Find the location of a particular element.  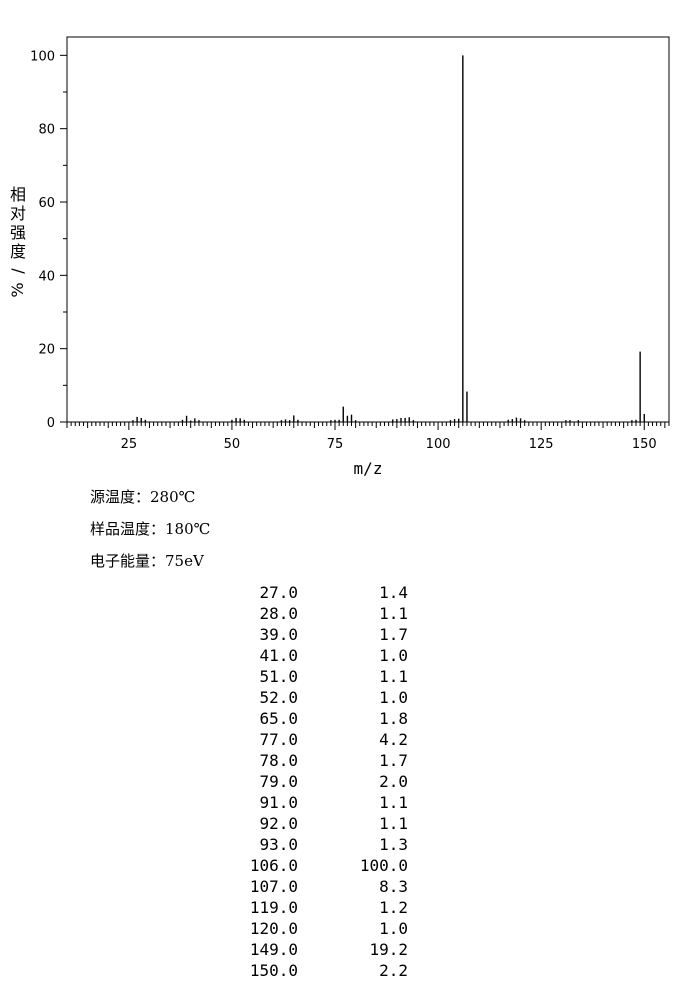

peak-intensity: 19.2 is located at coordinates (388, 949).